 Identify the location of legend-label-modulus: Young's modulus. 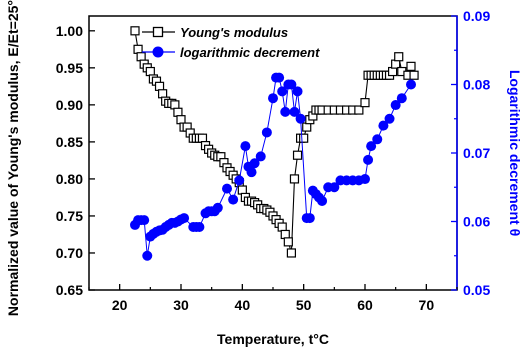
(234, 32).